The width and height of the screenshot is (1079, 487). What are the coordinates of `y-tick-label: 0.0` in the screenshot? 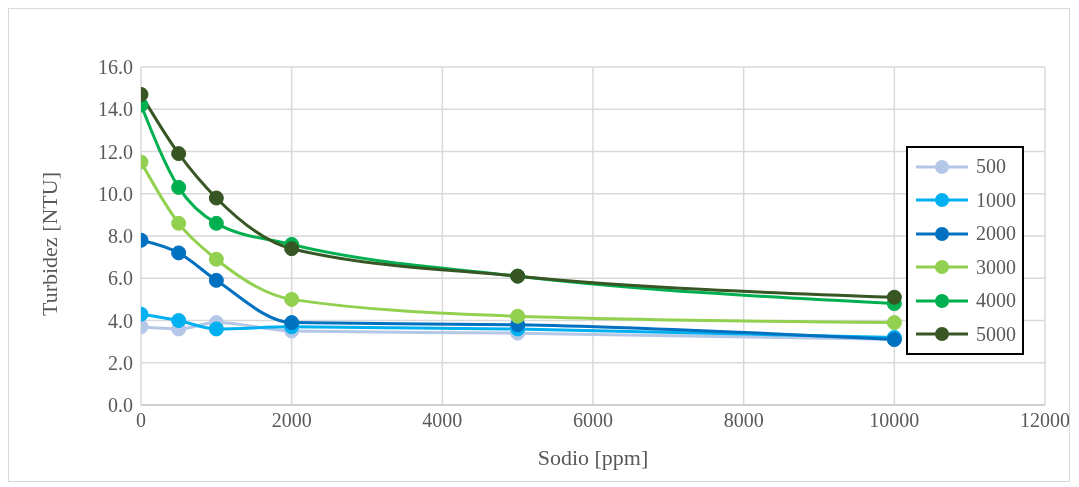 It's located at (120, 405).